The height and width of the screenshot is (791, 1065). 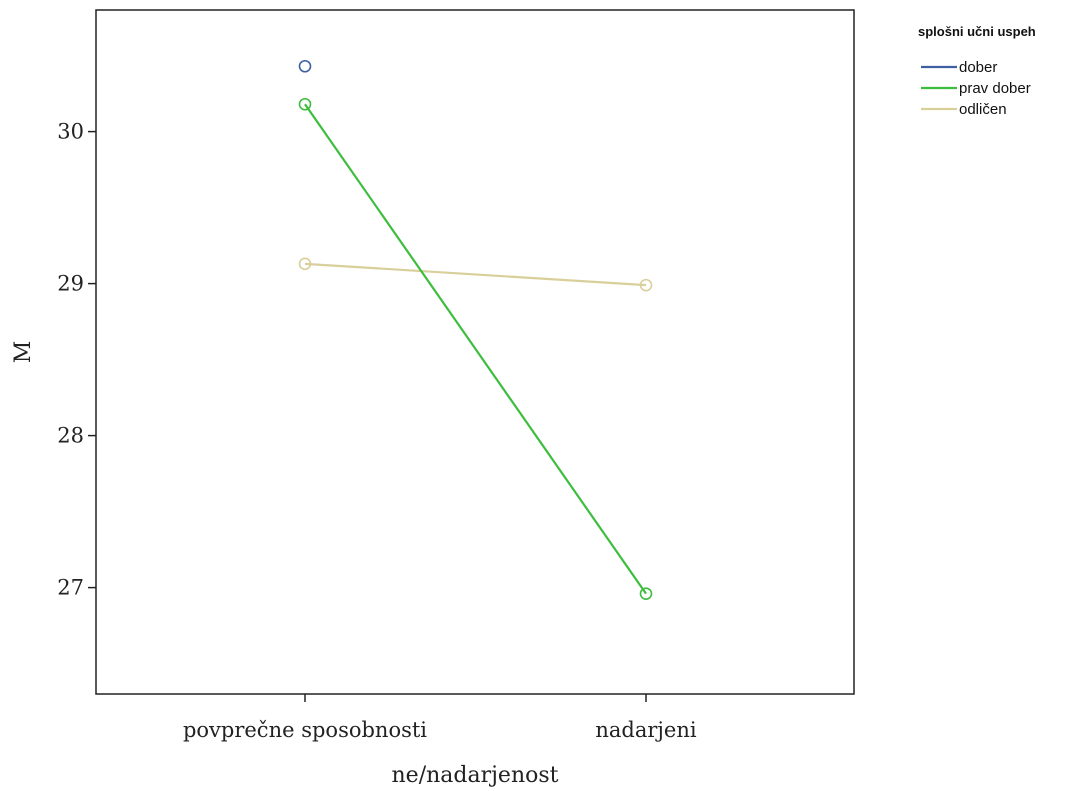 What do you see at coordinates (983, 109) in the screenshot?
I see `legend-label: odličen` at bounding box center [983, 109].